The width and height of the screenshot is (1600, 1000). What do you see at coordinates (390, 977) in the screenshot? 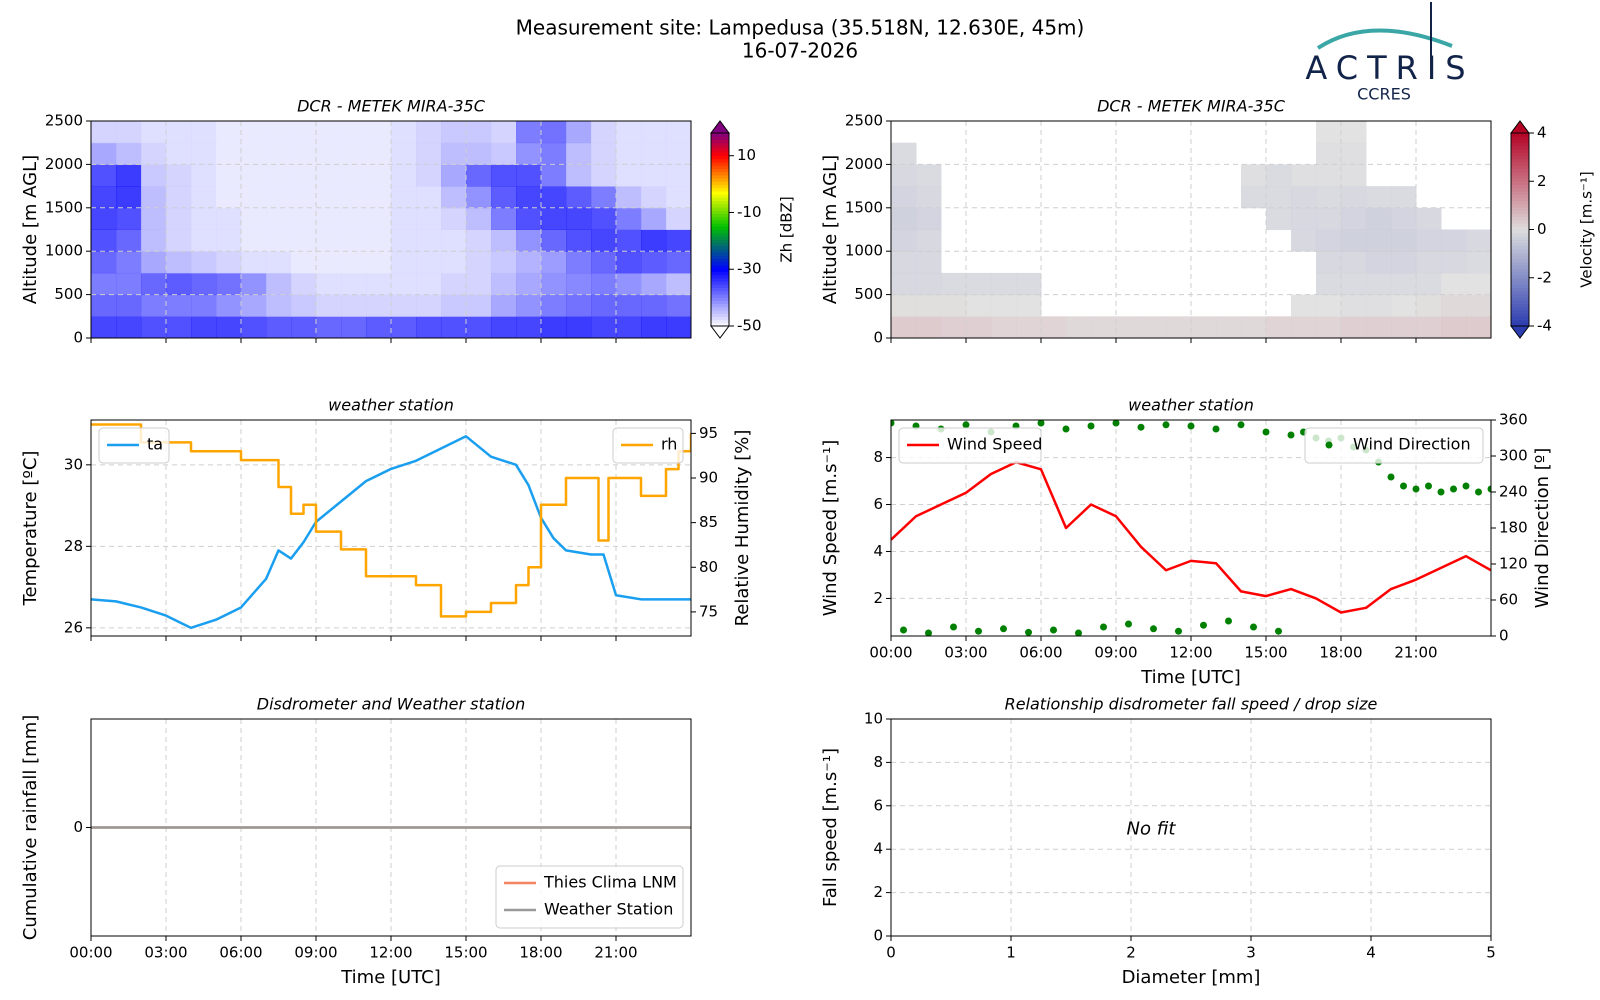
I see `x-axis-label: Time [UTC]` at bounding box center [390, 977].